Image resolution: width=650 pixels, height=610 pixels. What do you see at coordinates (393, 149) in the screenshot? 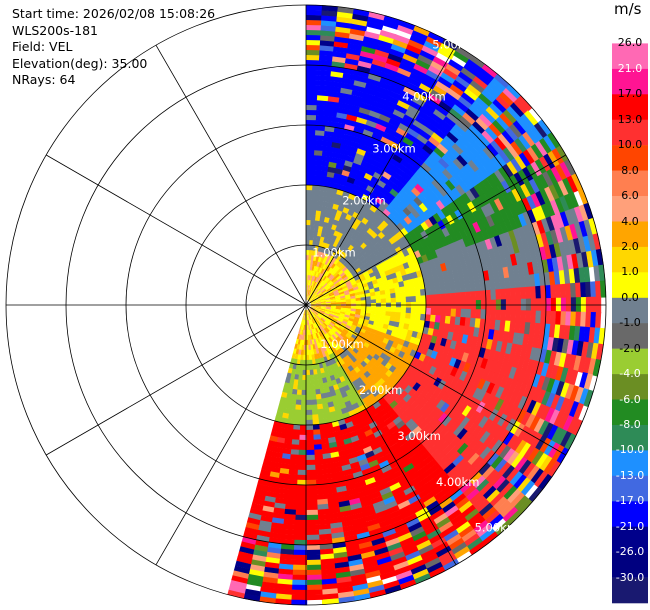
I see `ring-label: 3.00km` at bounding box center [393, 149].